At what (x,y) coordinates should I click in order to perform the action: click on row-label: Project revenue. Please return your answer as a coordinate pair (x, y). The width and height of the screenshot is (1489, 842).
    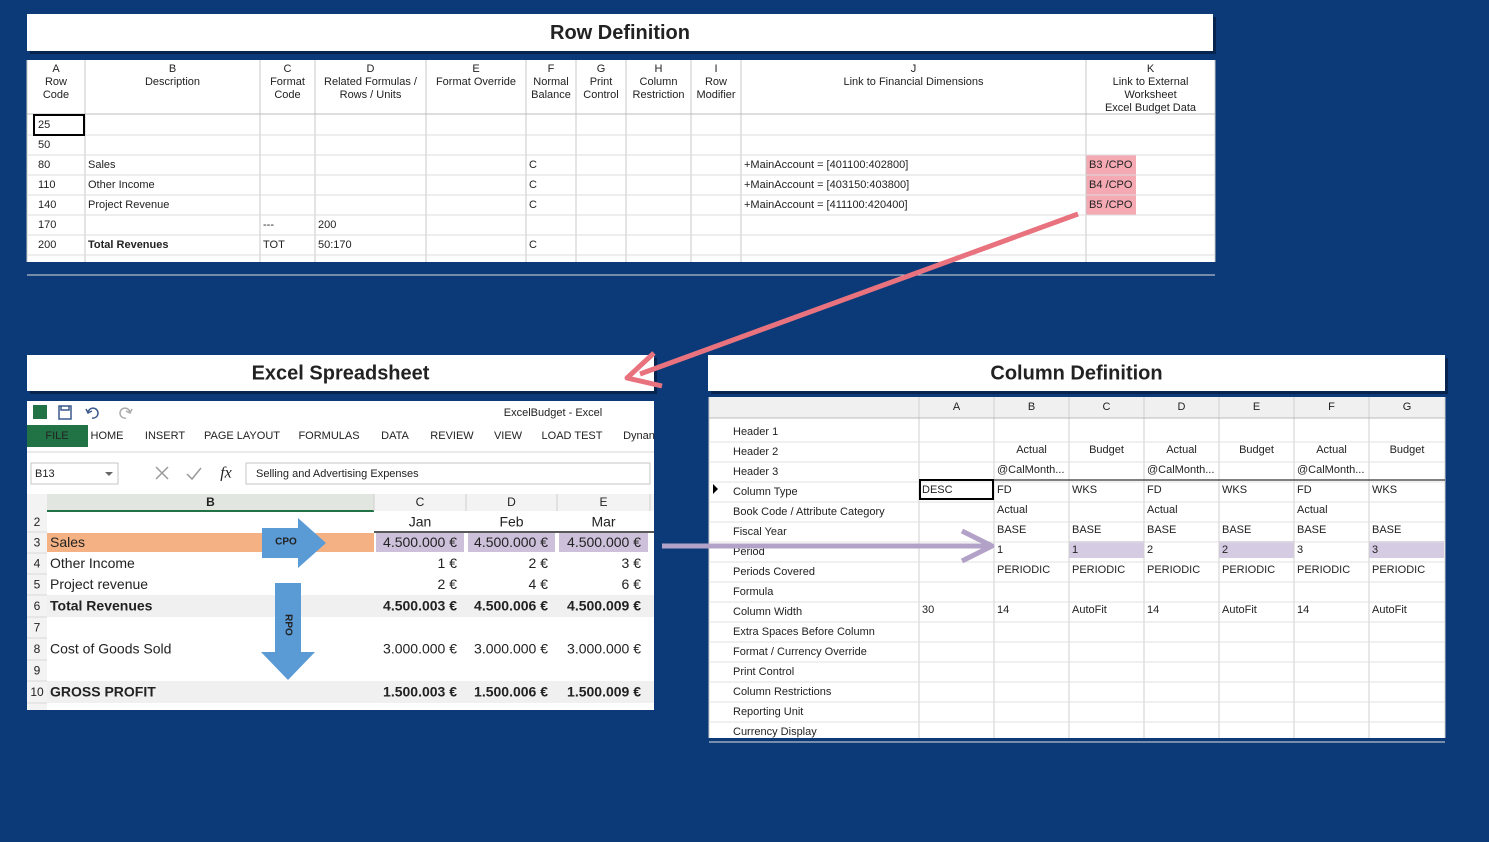
    Looking at the image, I should click on (99, 584).